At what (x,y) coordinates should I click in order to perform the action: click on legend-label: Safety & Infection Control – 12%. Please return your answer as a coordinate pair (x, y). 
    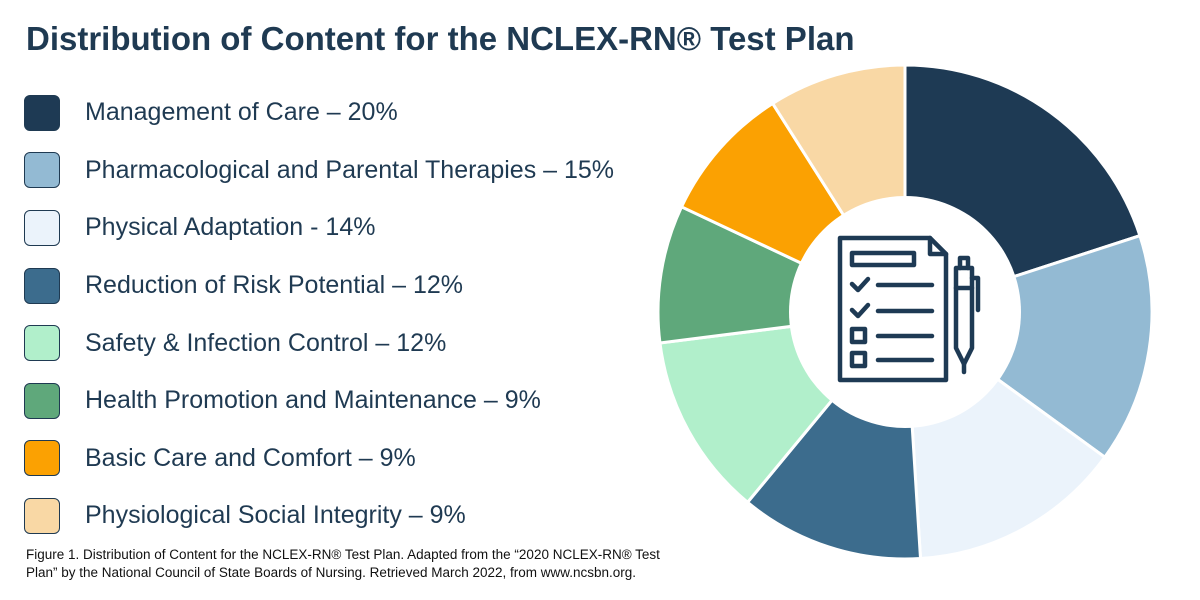
    Looking at the image, I should click on (266, 342).